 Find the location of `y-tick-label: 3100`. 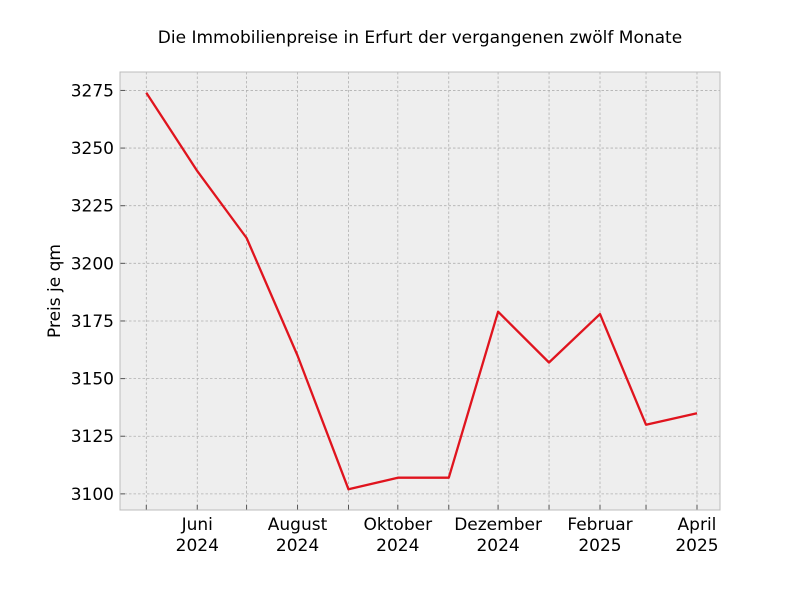

y-tick-label: 3100 is located at coordinates (92, 495).